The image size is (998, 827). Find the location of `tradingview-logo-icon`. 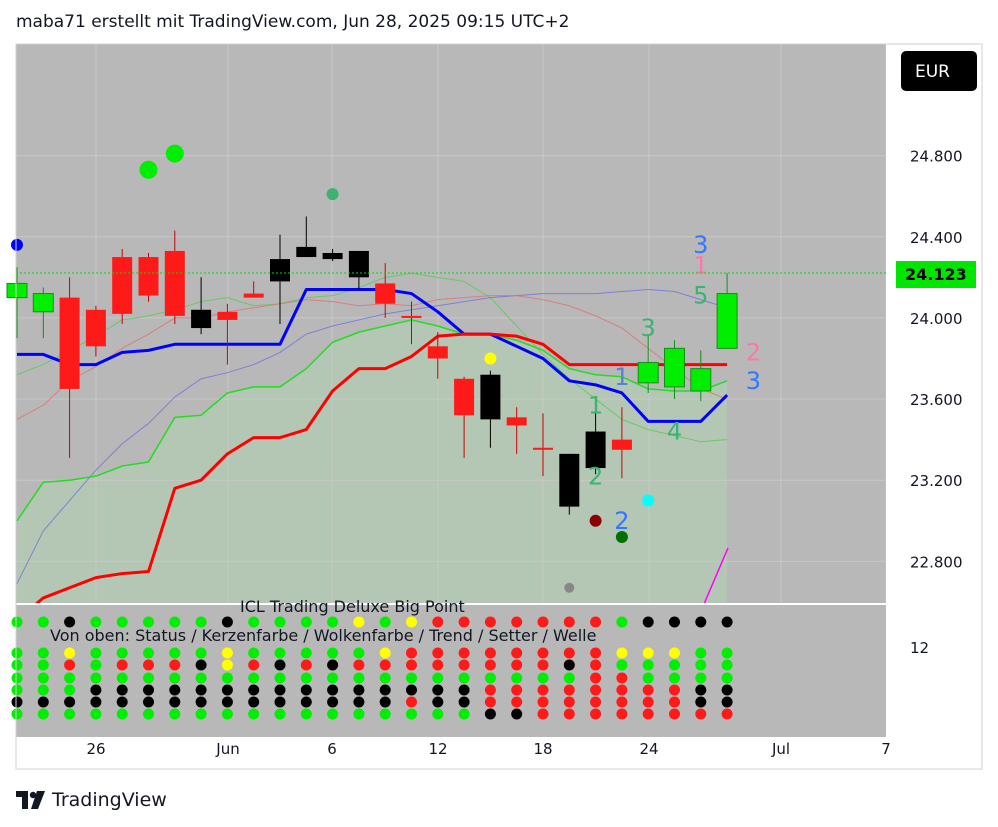

tradingview-logo-icon is located at coordinates (30, 800).